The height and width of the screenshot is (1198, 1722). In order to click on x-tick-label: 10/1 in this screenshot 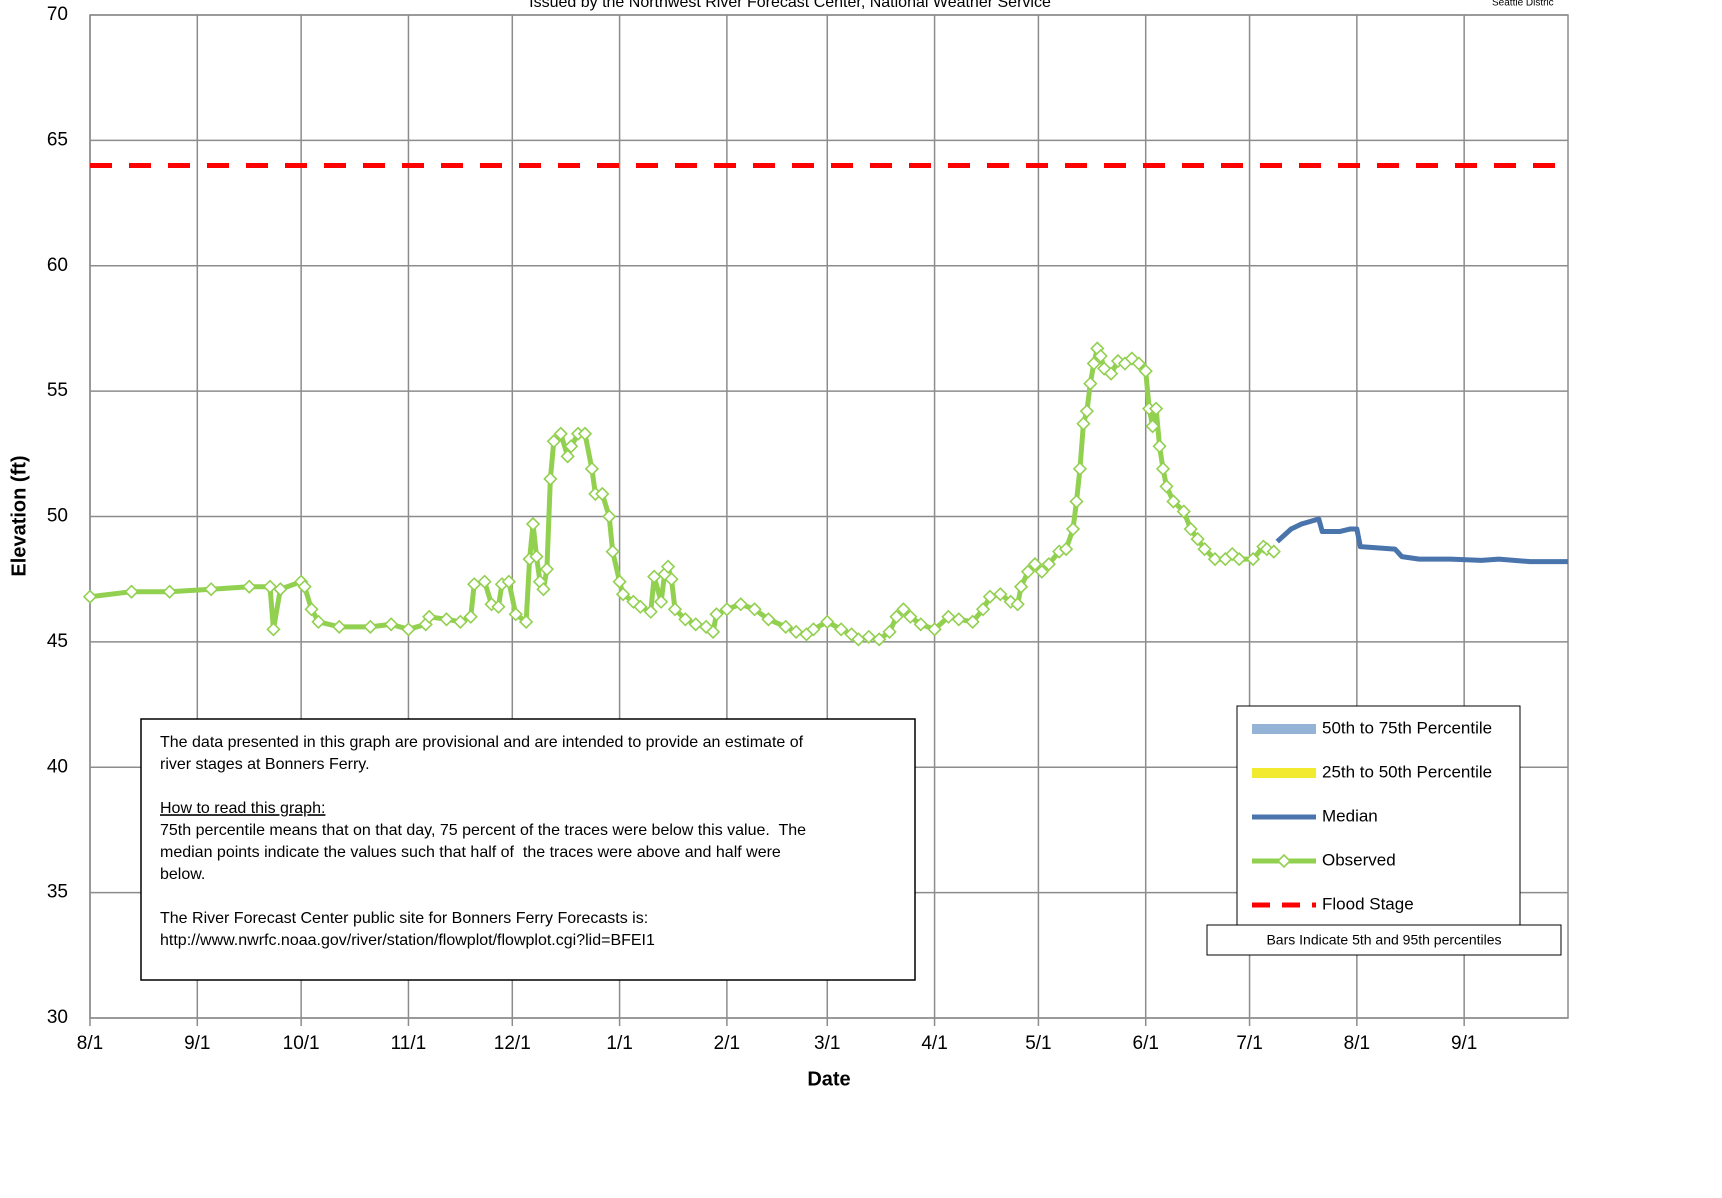, I will do `click(301, 1043)`.